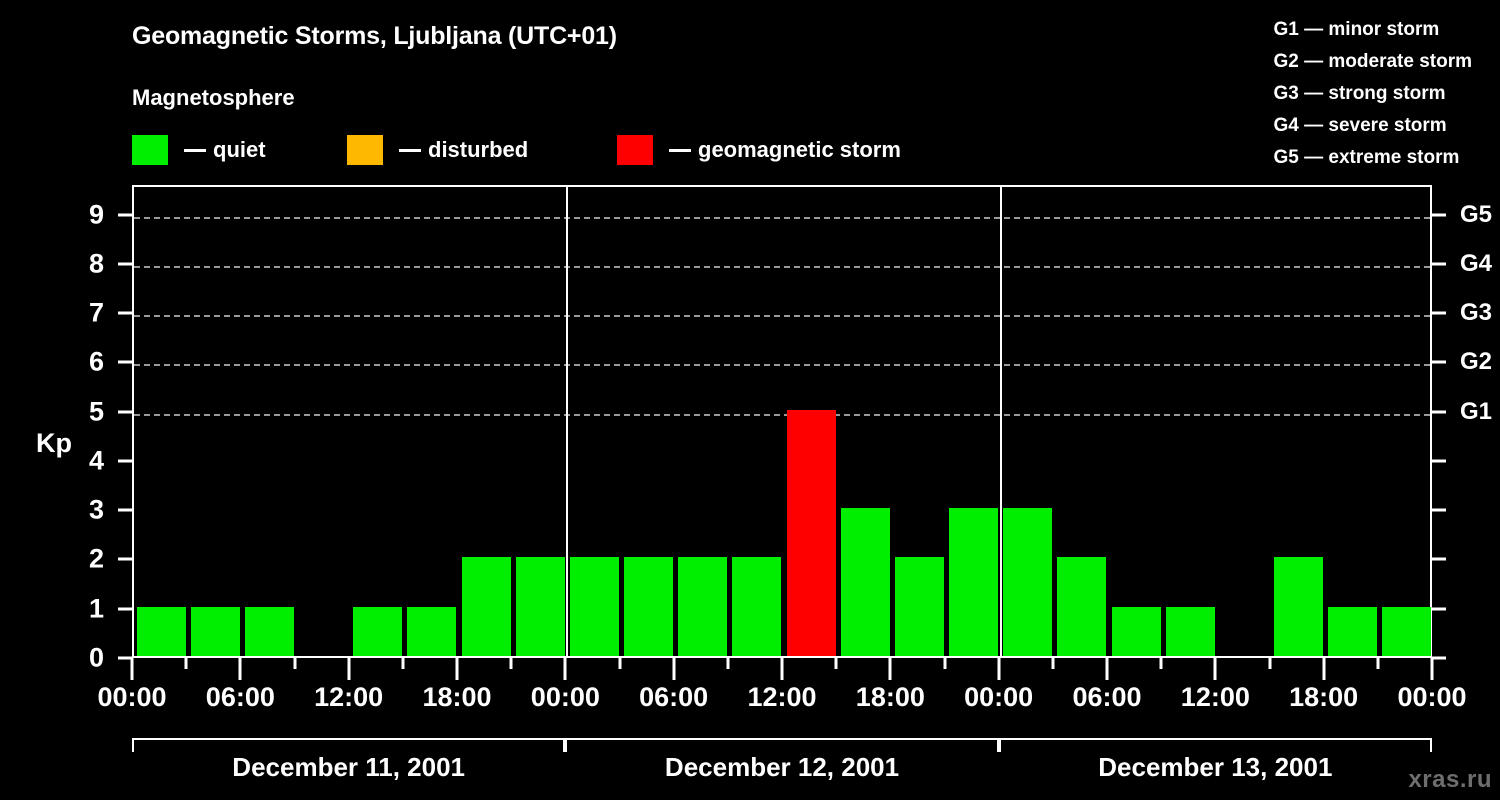 The height and width of the screenshot is (800, 1500). Describe the element at coordinates (437, 150) in the screenshot. I see `legend-entry-disturbed: disturbed` at that location.